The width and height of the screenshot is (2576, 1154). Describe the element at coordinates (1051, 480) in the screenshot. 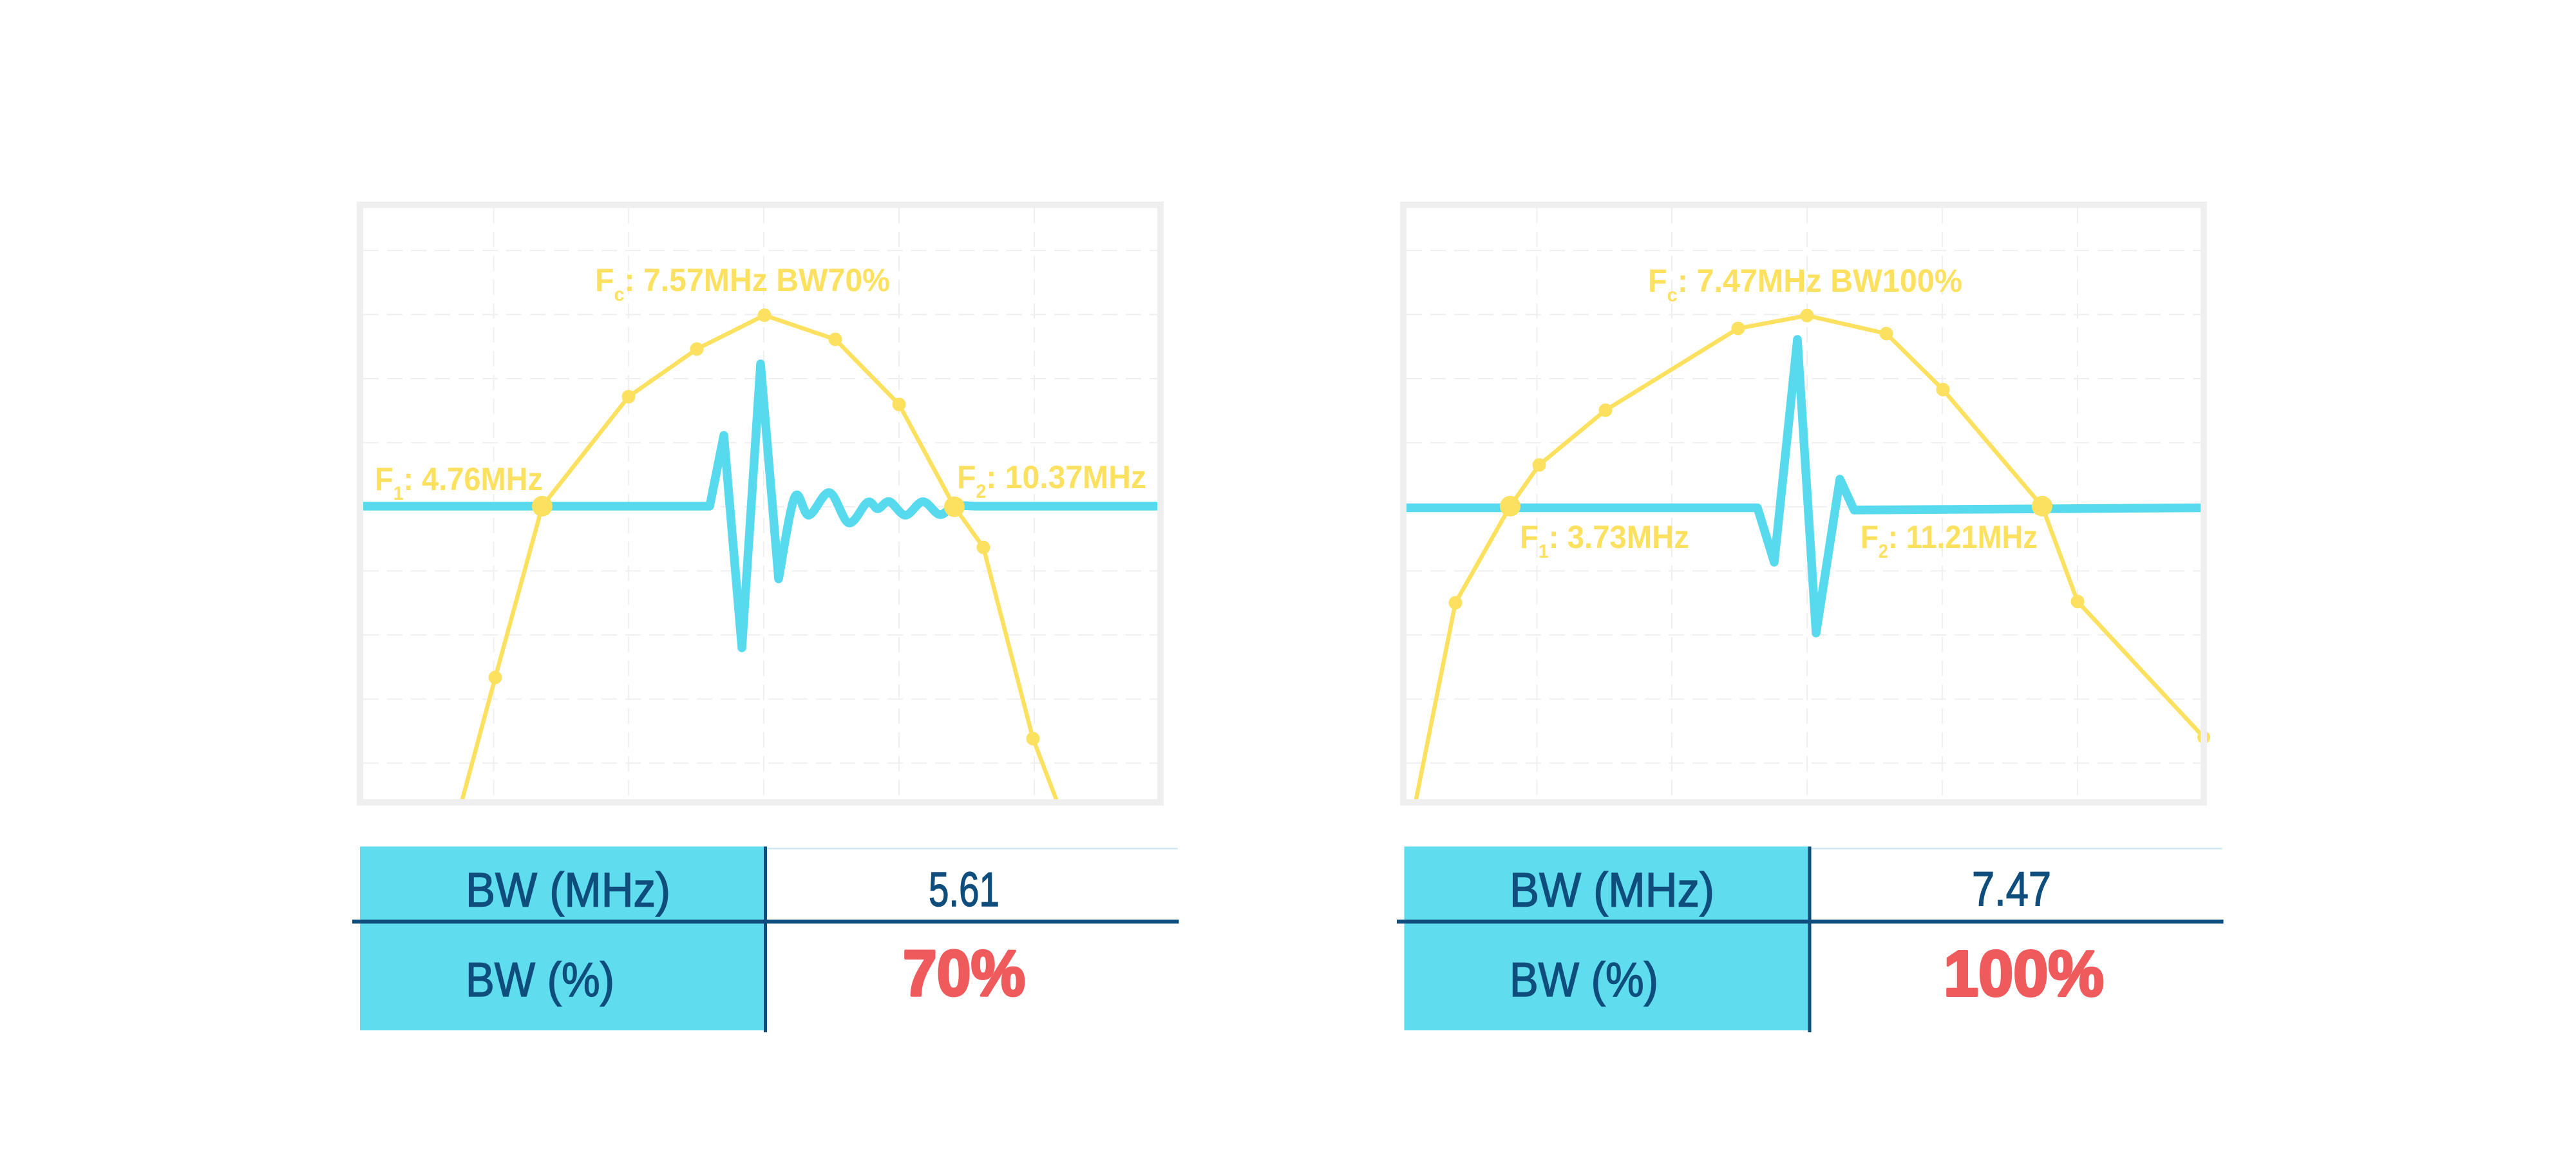

I see `svg-text: F2: 10.37MHz` at that location.